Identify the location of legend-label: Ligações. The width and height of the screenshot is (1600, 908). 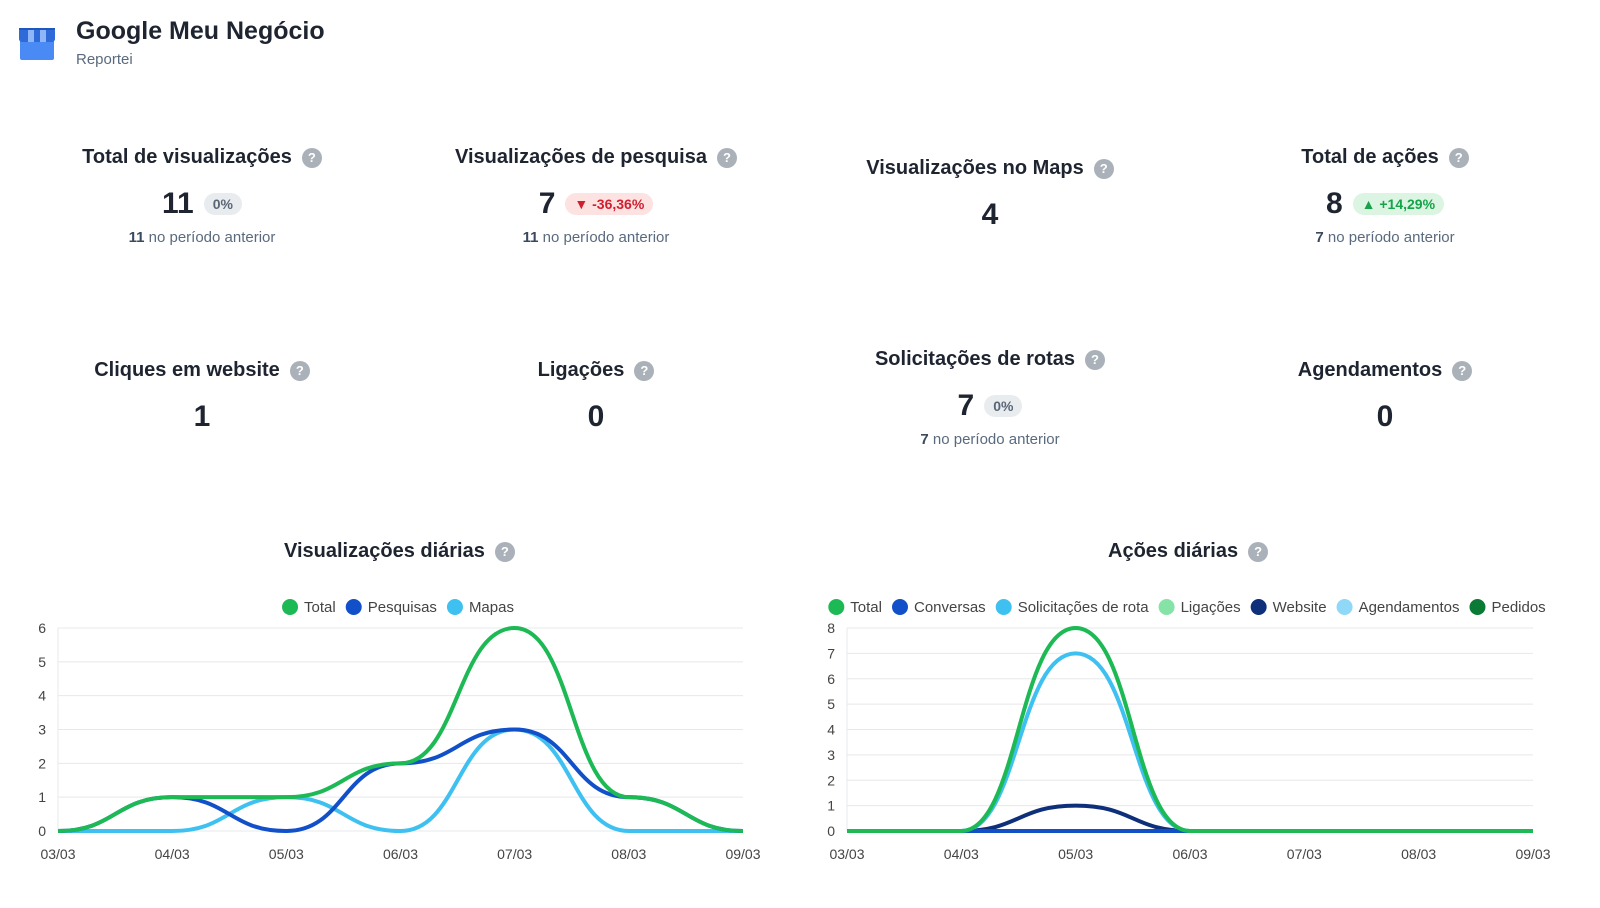
(1211, 607).